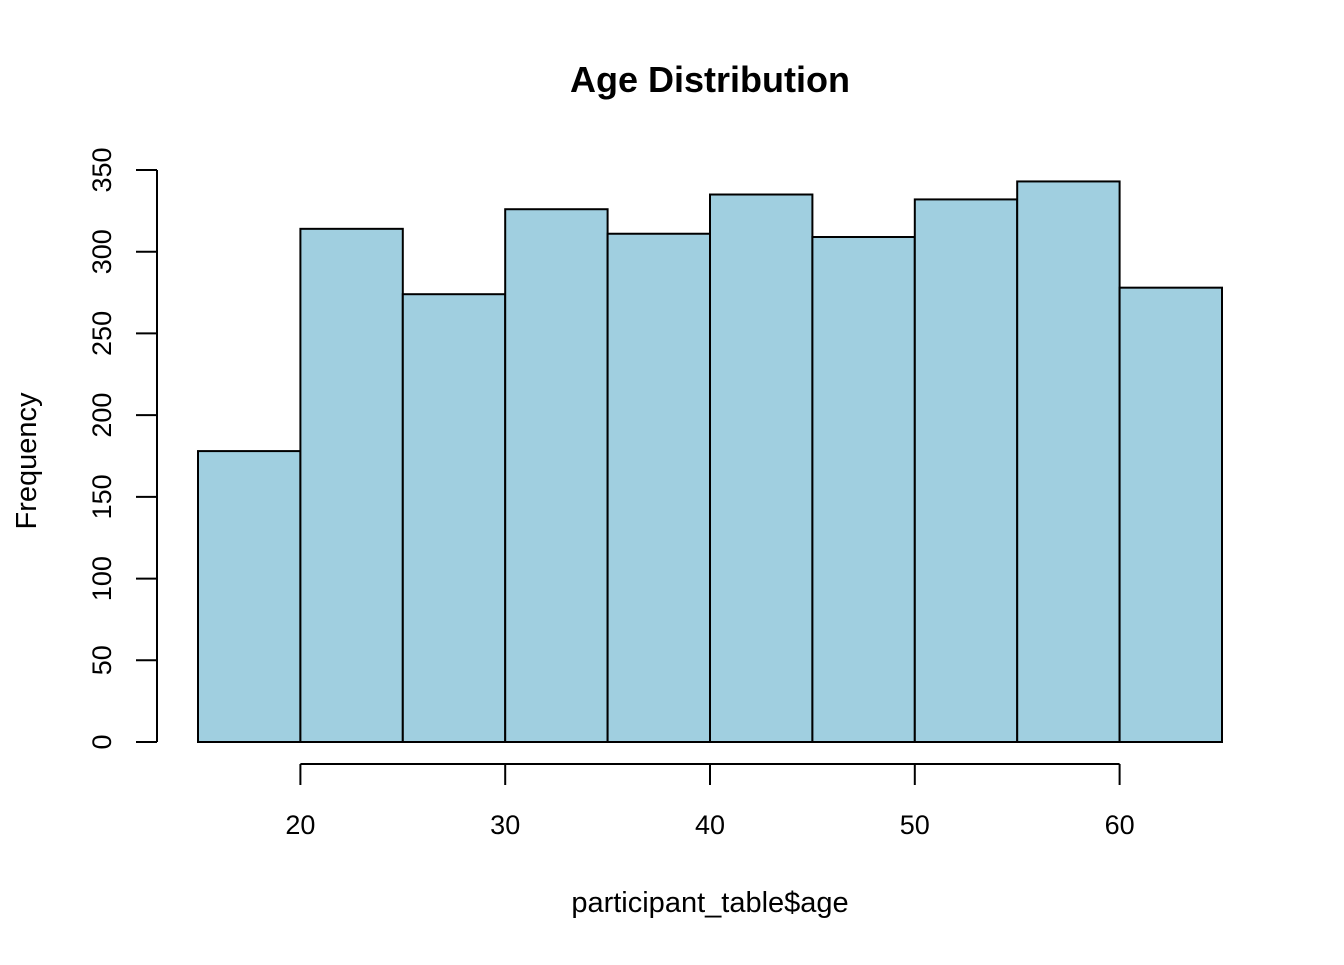  I want to click on x-tick-label-20: 20, so click(300, 825).